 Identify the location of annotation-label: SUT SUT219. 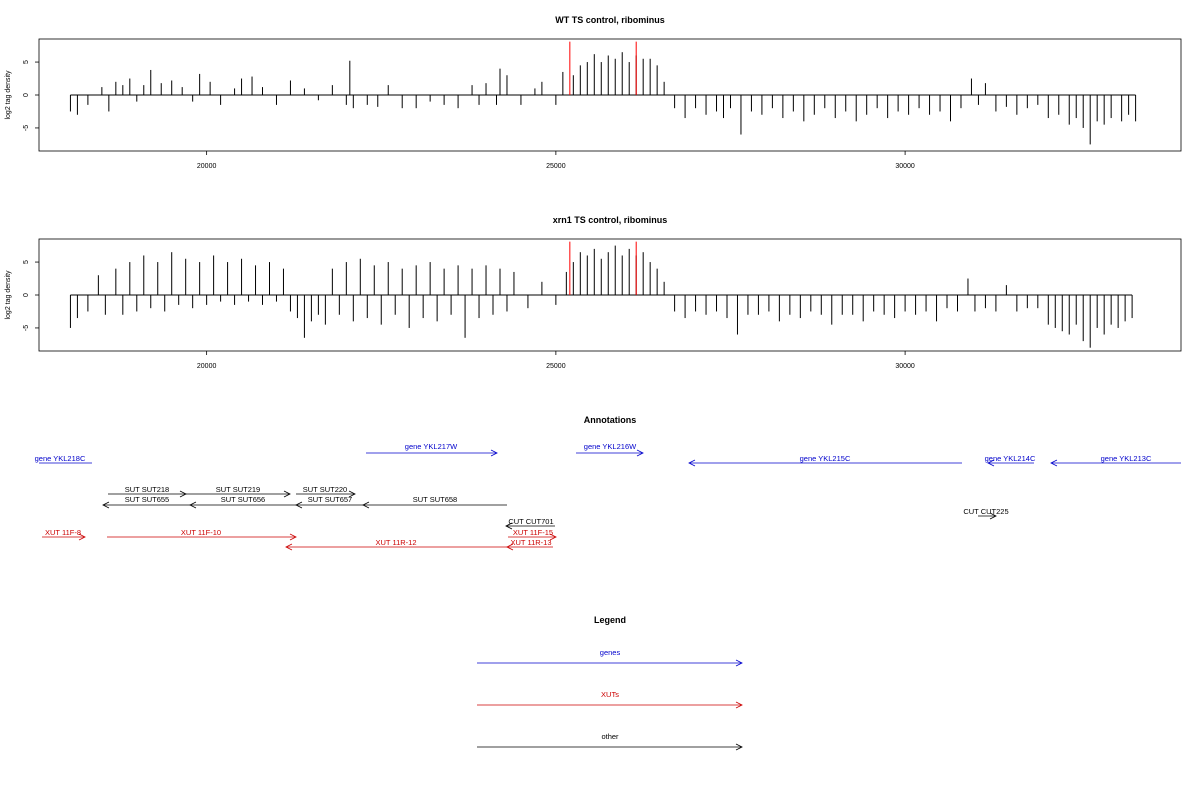
(238, 489).